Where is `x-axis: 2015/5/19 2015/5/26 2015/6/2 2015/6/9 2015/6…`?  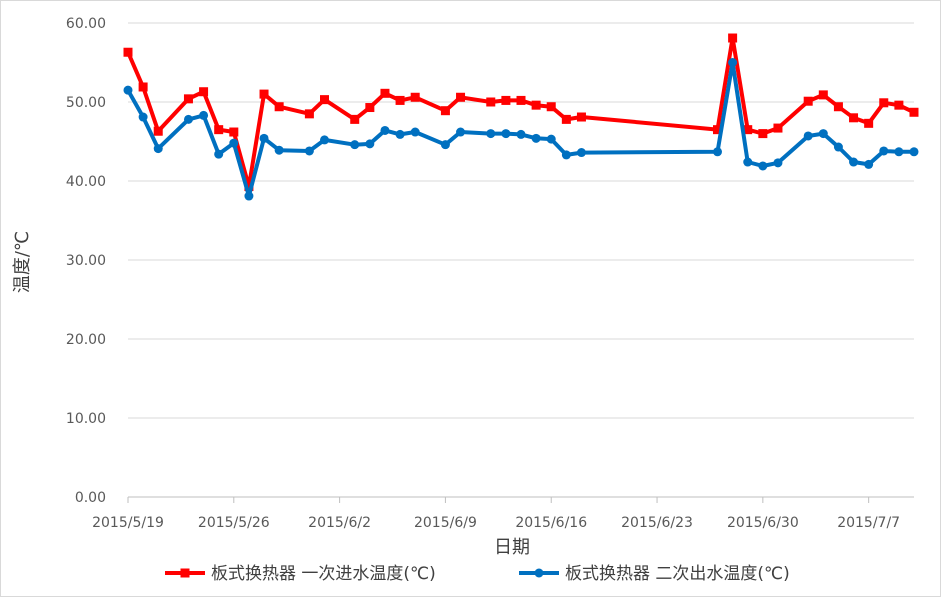
x-axis: 2015/5/19 2015/5/26 2015/6/2 2015/6/9 2015/6… is located at coordinates (503, 513).